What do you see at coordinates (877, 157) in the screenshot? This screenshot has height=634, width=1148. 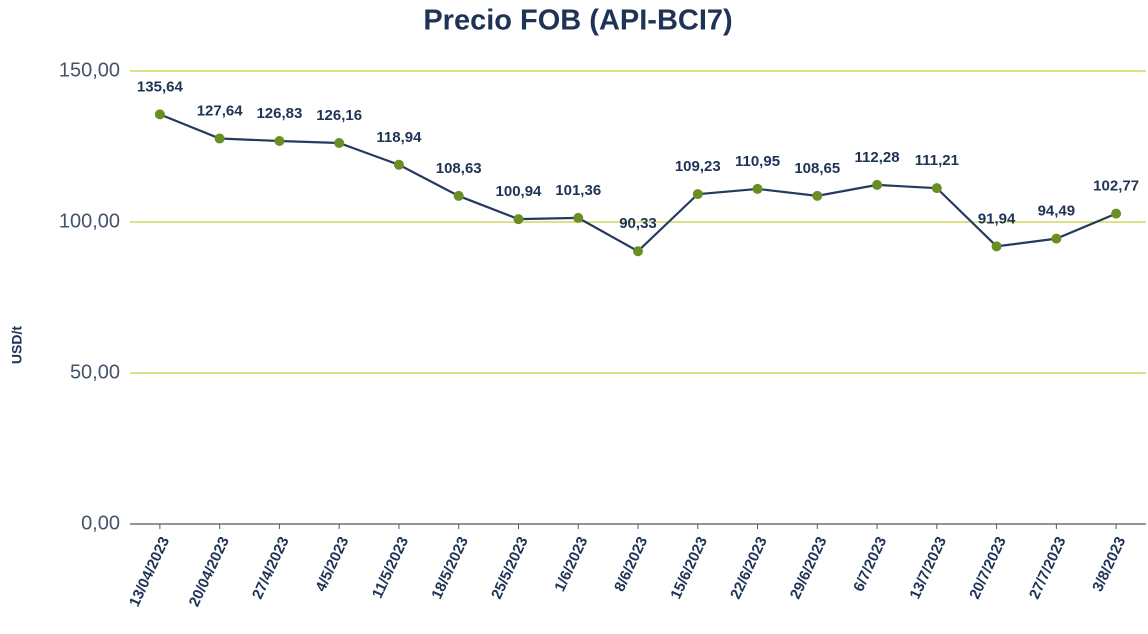 I see `data-label: 112,28` at bounding box center [877, 157].